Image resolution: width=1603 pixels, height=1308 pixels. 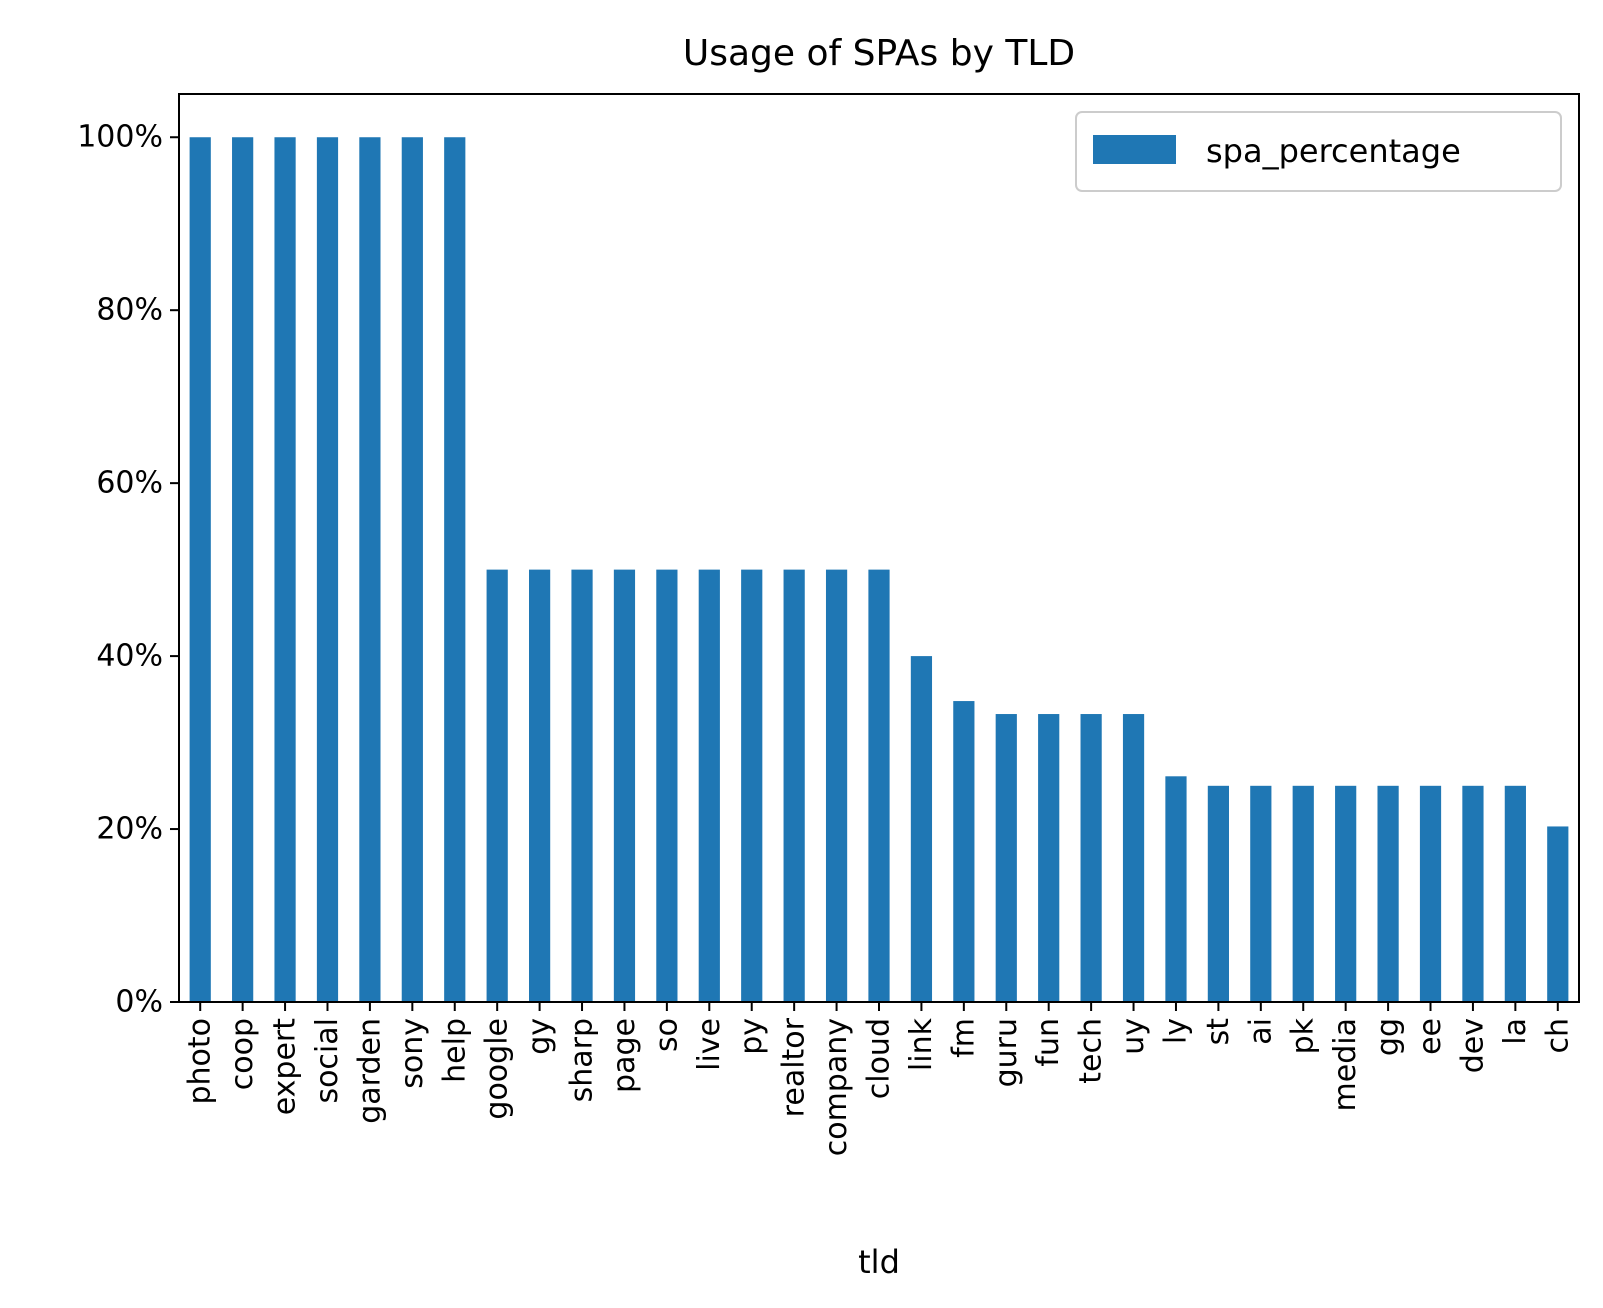 What do you see at coordinates (1515, 1031) in the screenshot?
I see `x-tick-label: la` at bounding box center [1515, 1031].